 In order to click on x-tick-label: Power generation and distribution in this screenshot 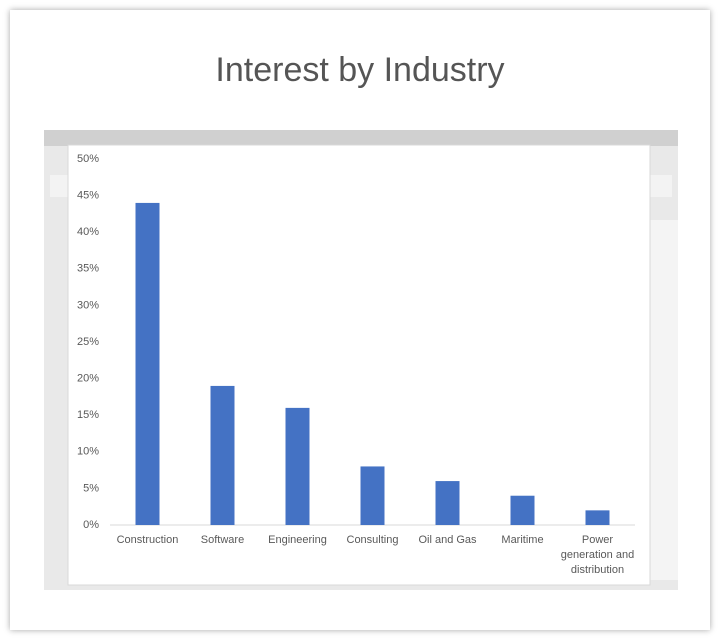, I will do `click(597, 555)`.